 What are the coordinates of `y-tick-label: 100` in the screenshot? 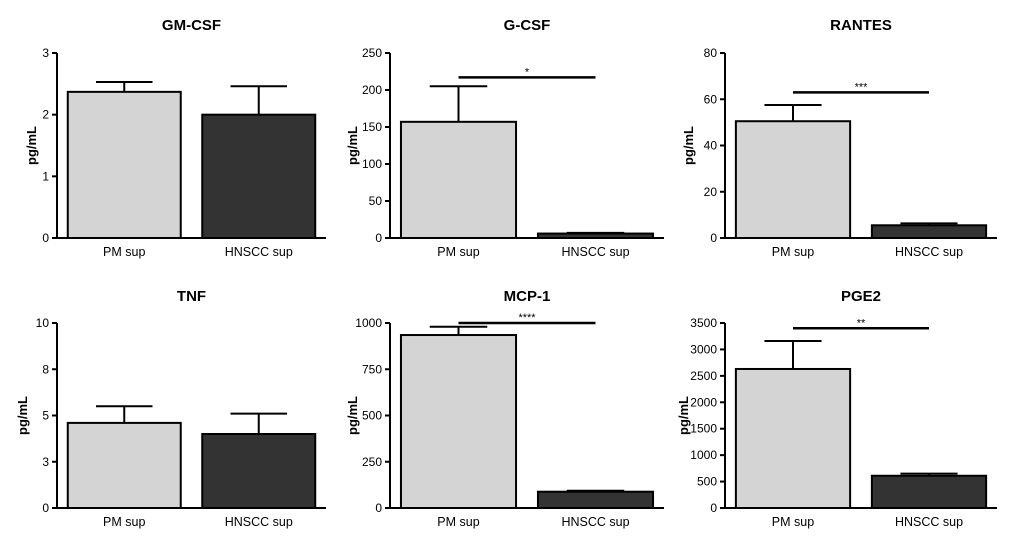 It's located at (372, 164).